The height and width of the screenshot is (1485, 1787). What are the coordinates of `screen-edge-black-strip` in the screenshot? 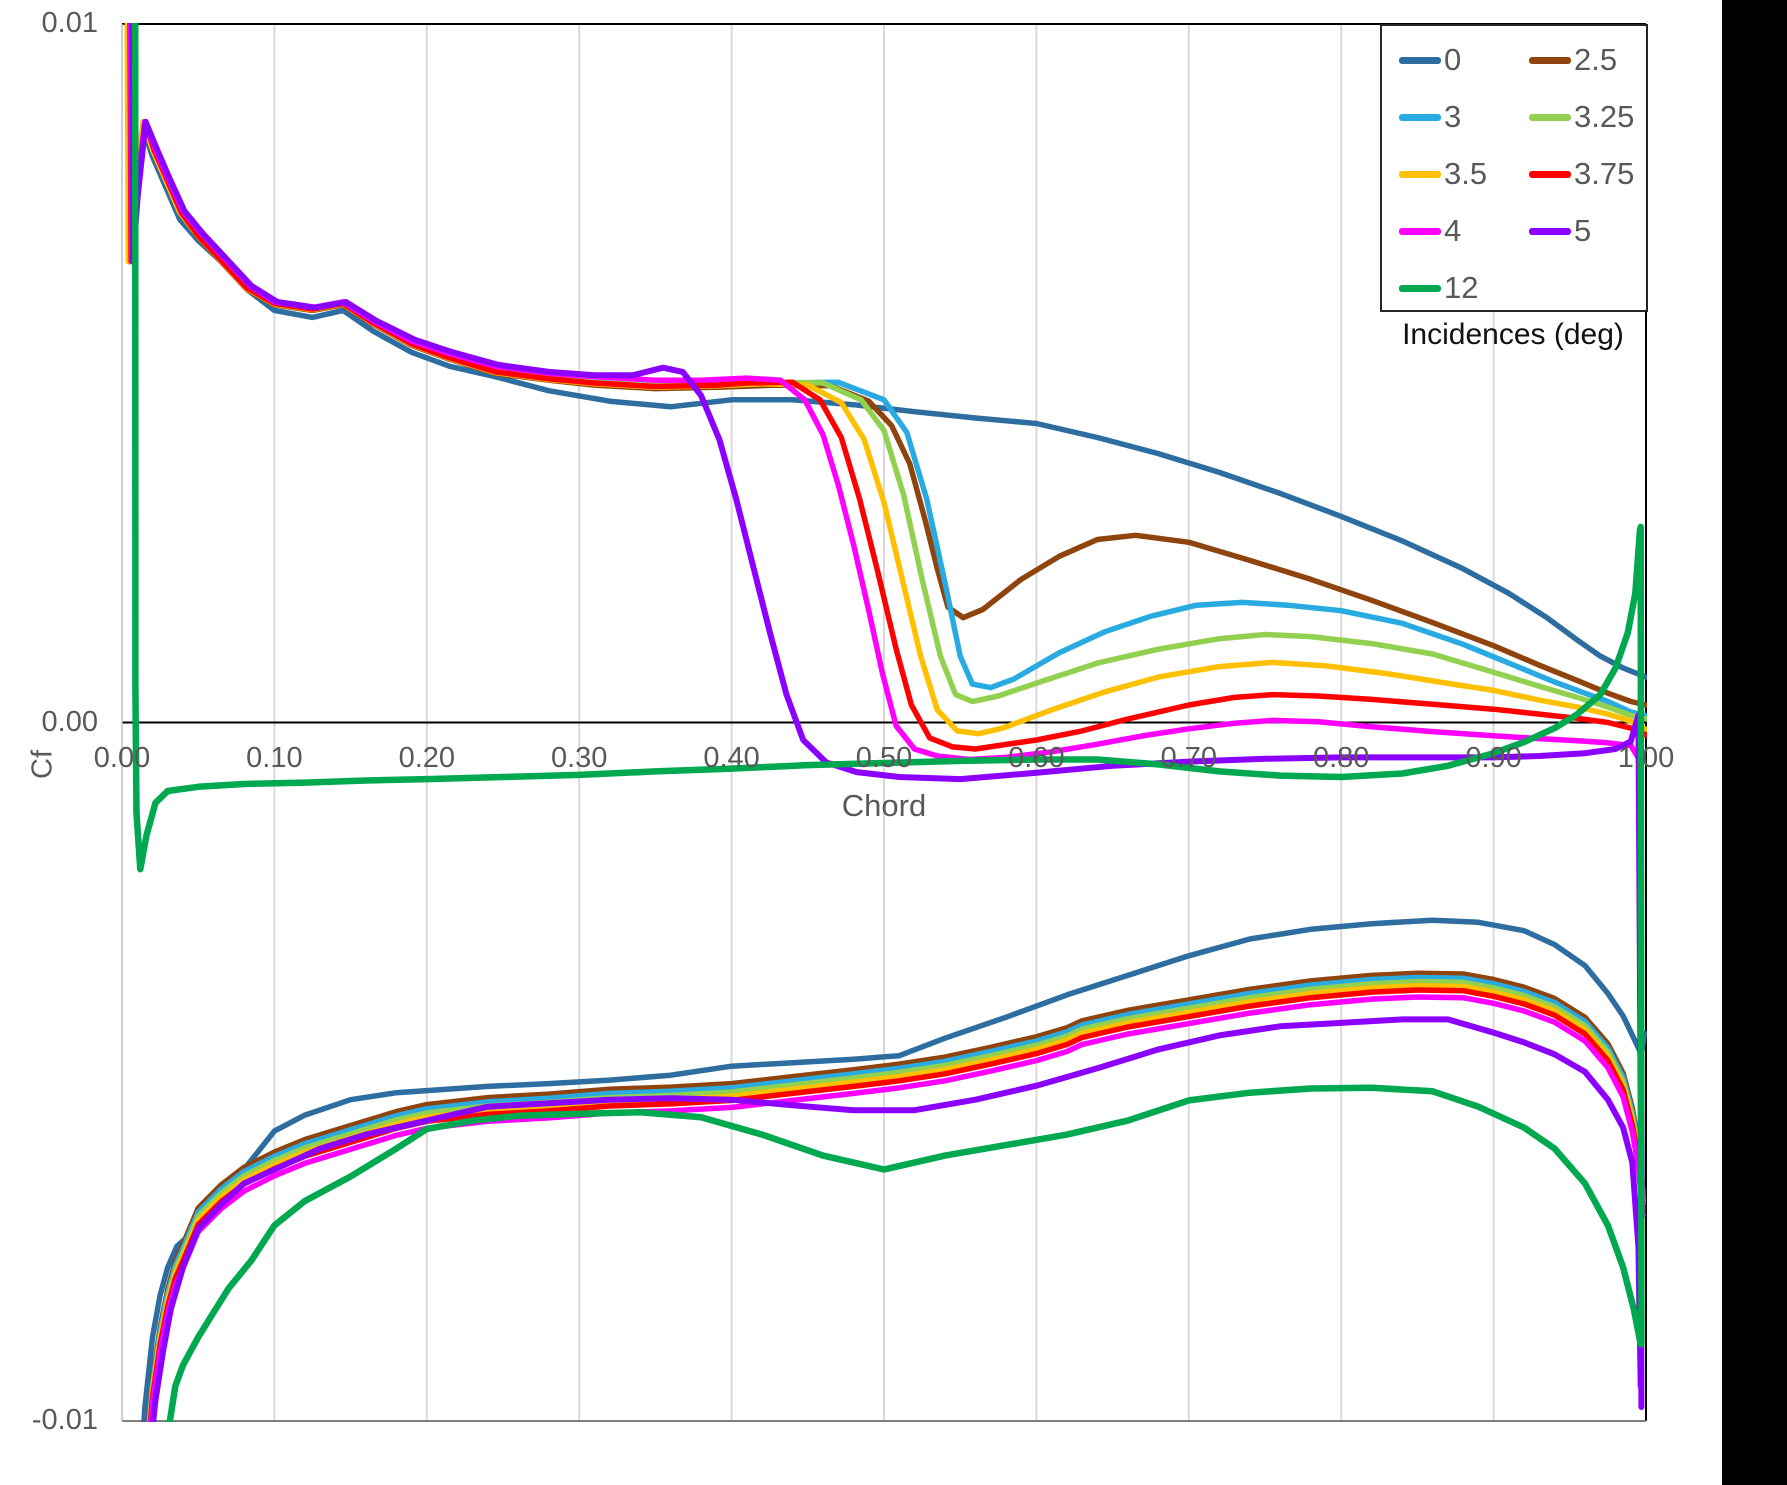 It's located at (1754, 742).